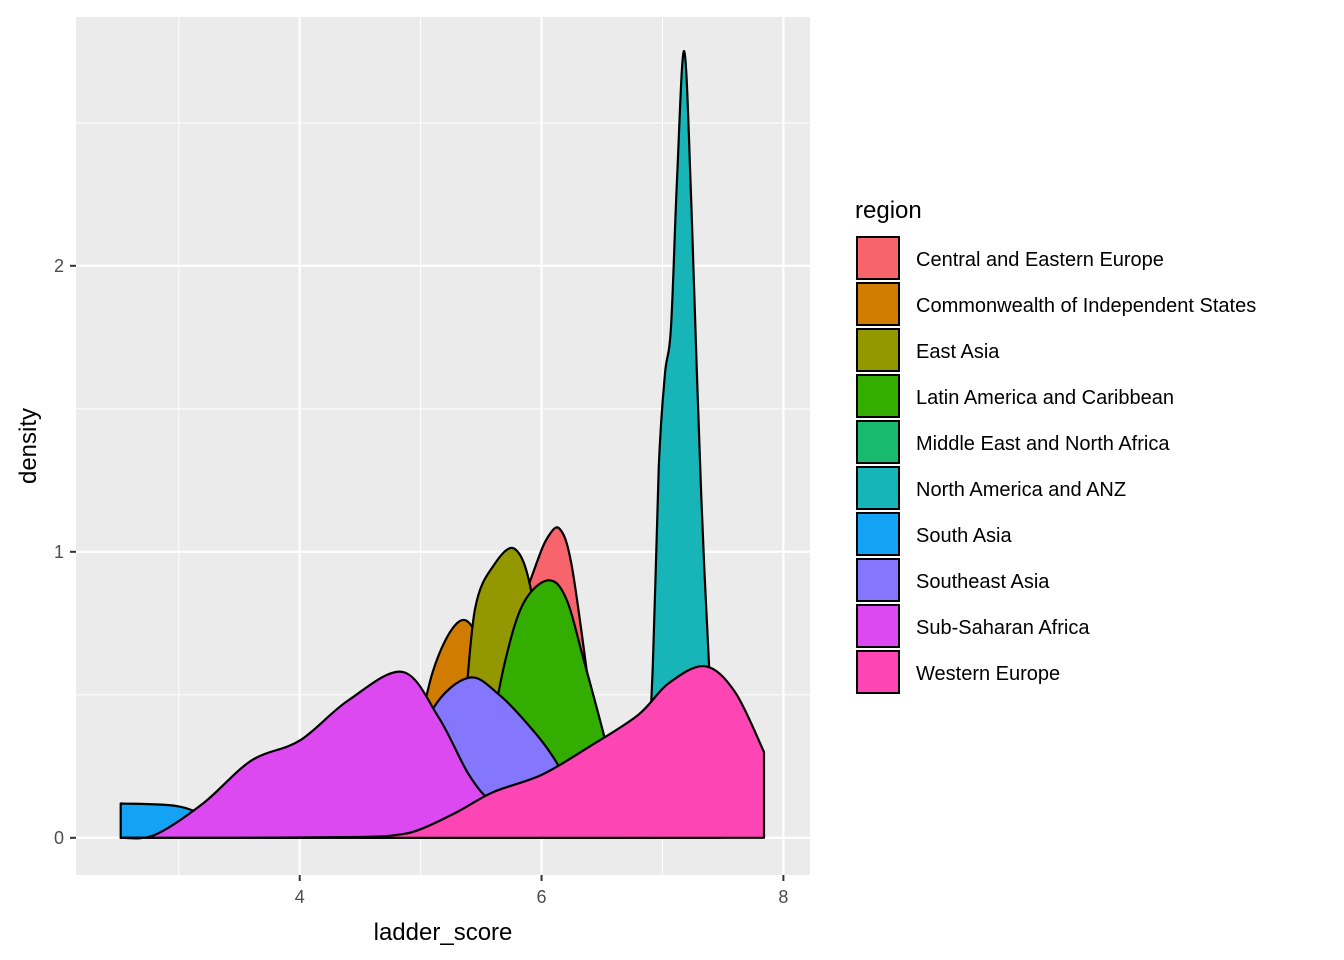  Describe the element at coordinates (878, 258) in the screenshot. I see `legend-key-central-and-eastern-europe` at that location.